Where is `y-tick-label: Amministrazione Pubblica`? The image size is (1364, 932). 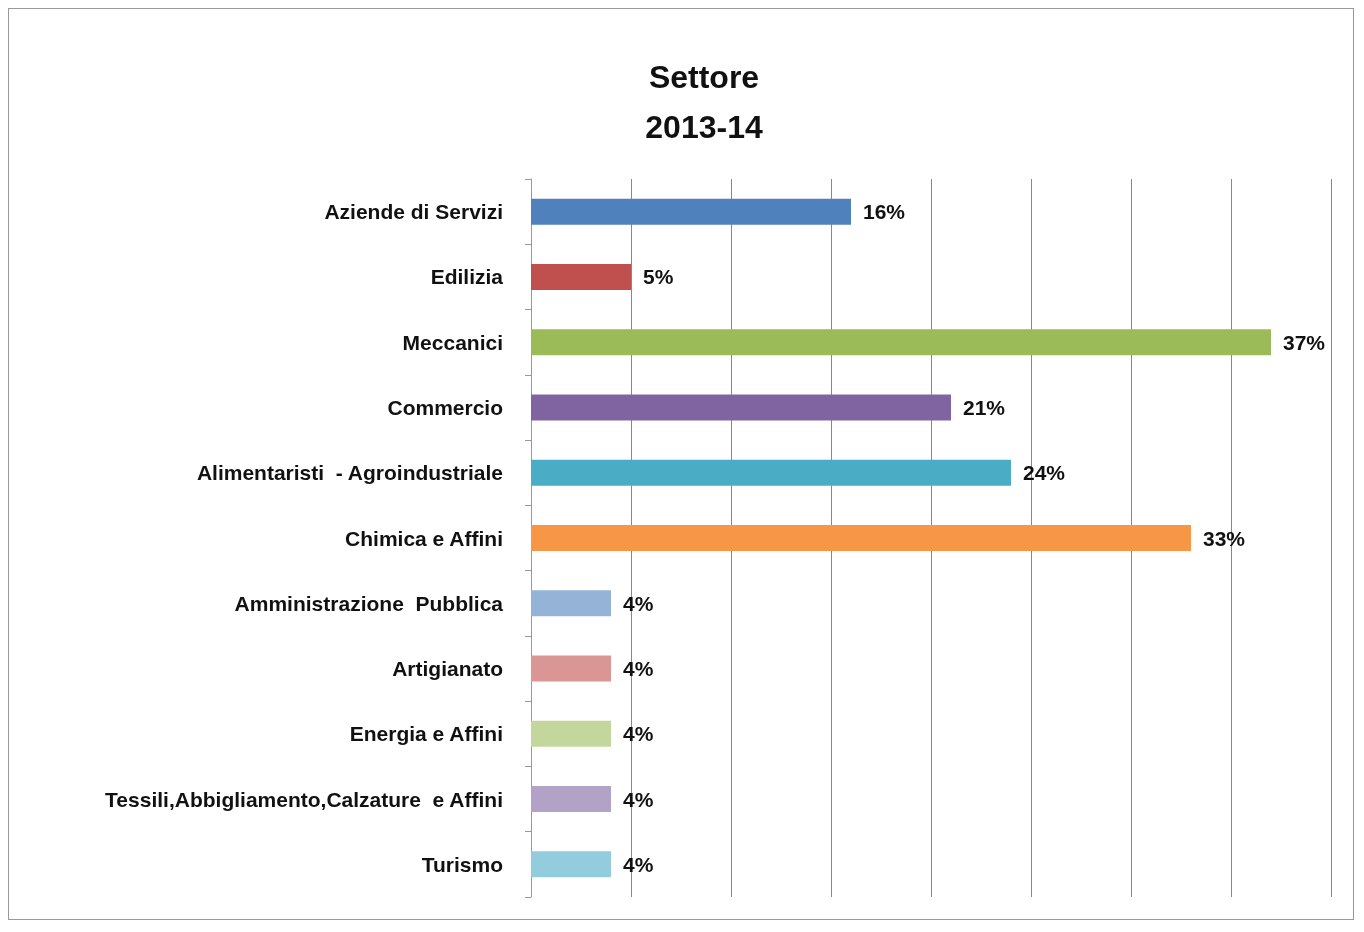
y-tick-label: Amministrazione Pubblica is located at coordinates (369, 603).